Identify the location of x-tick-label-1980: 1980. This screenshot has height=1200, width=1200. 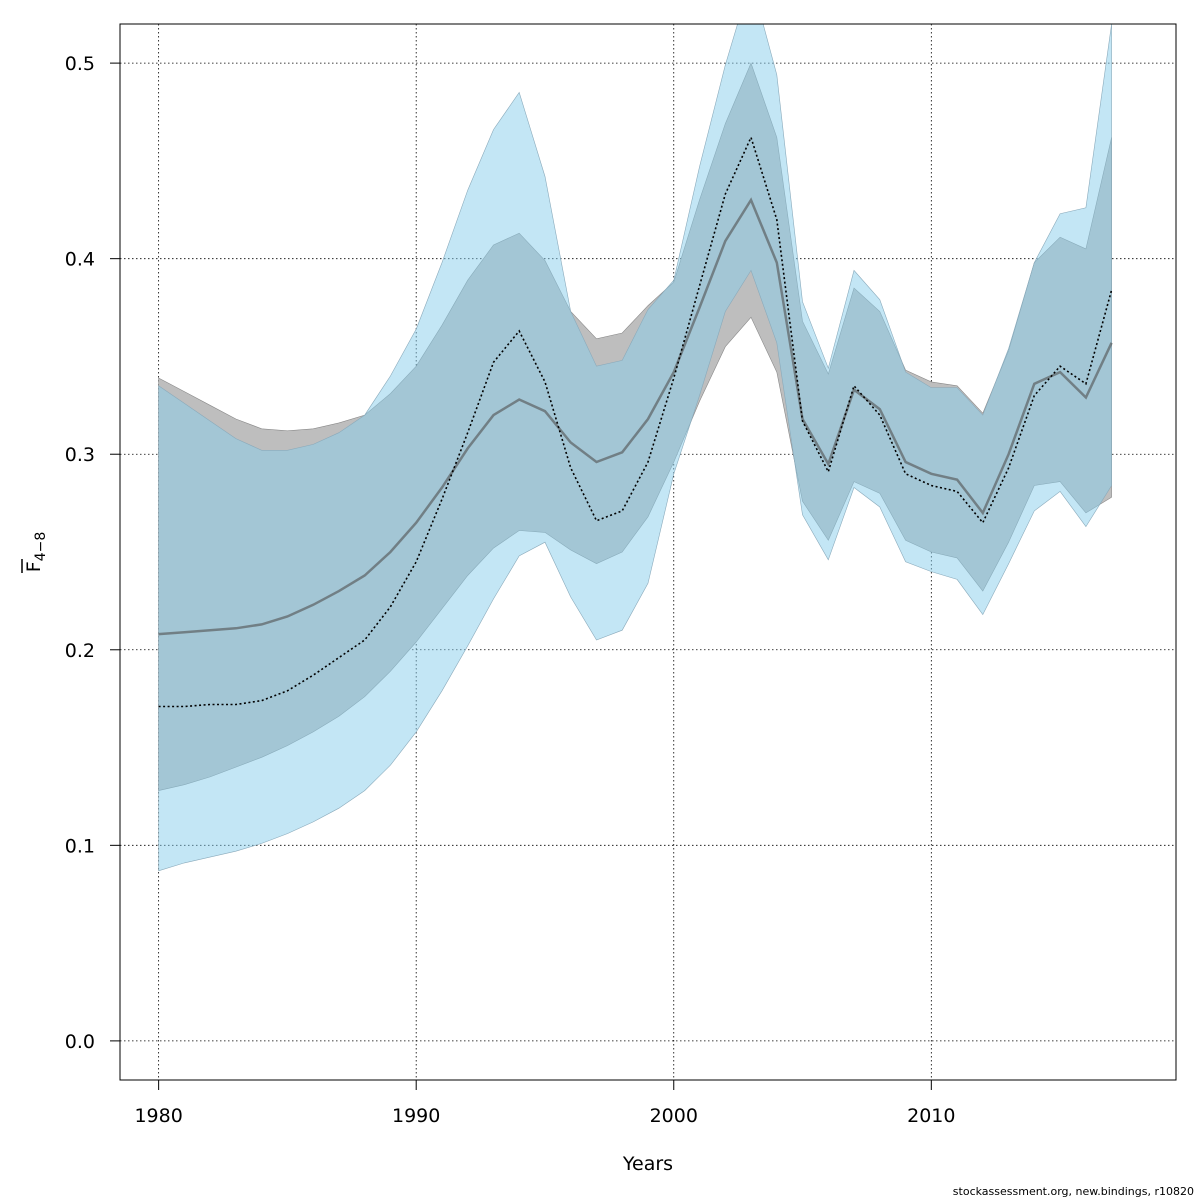
(158, 1116).